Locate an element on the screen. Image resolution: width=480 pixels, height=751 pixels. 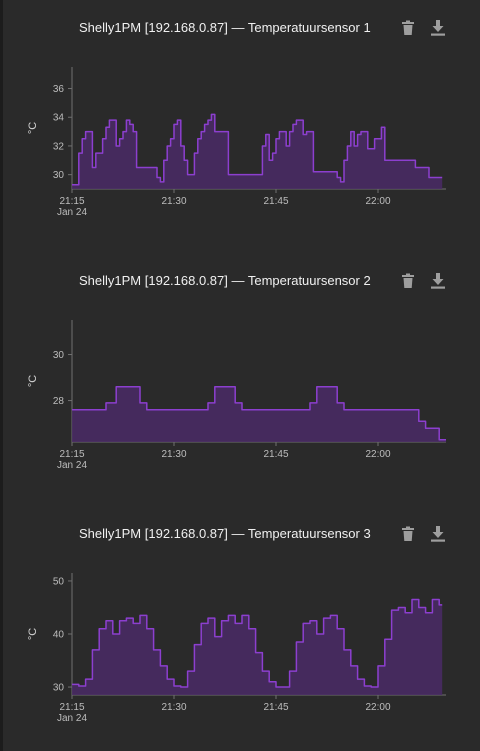
y-tick-label: 28 is located at coordinates (59, 401).